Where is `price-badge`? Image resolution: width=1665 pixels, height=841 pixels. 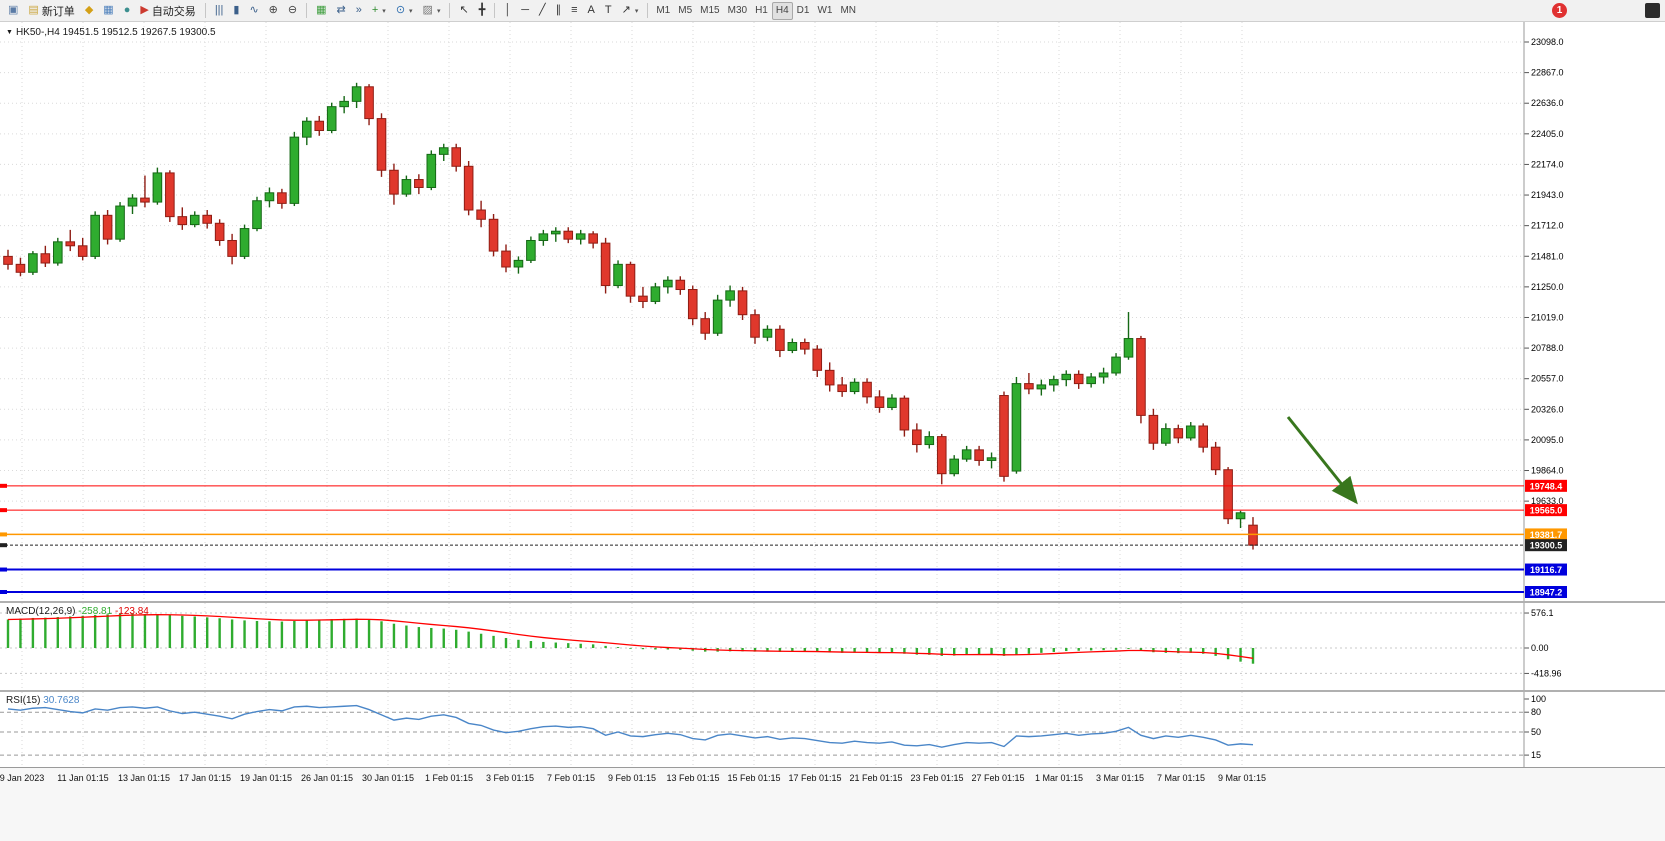 price-badge is located at coordinates (1546, 591).